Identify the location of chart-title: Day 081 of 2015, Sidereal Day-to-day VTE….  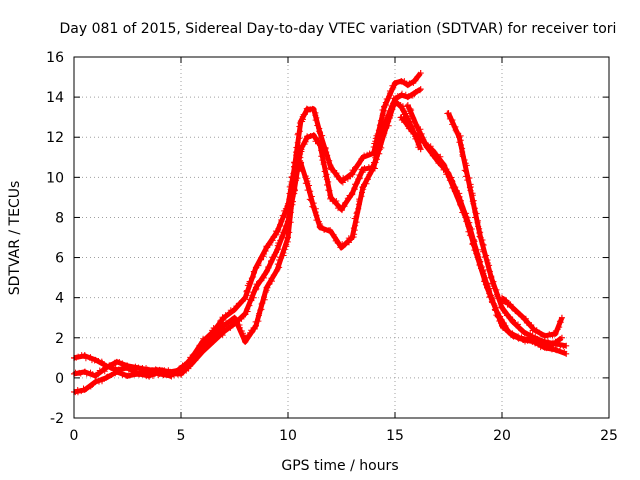
(338, 29).